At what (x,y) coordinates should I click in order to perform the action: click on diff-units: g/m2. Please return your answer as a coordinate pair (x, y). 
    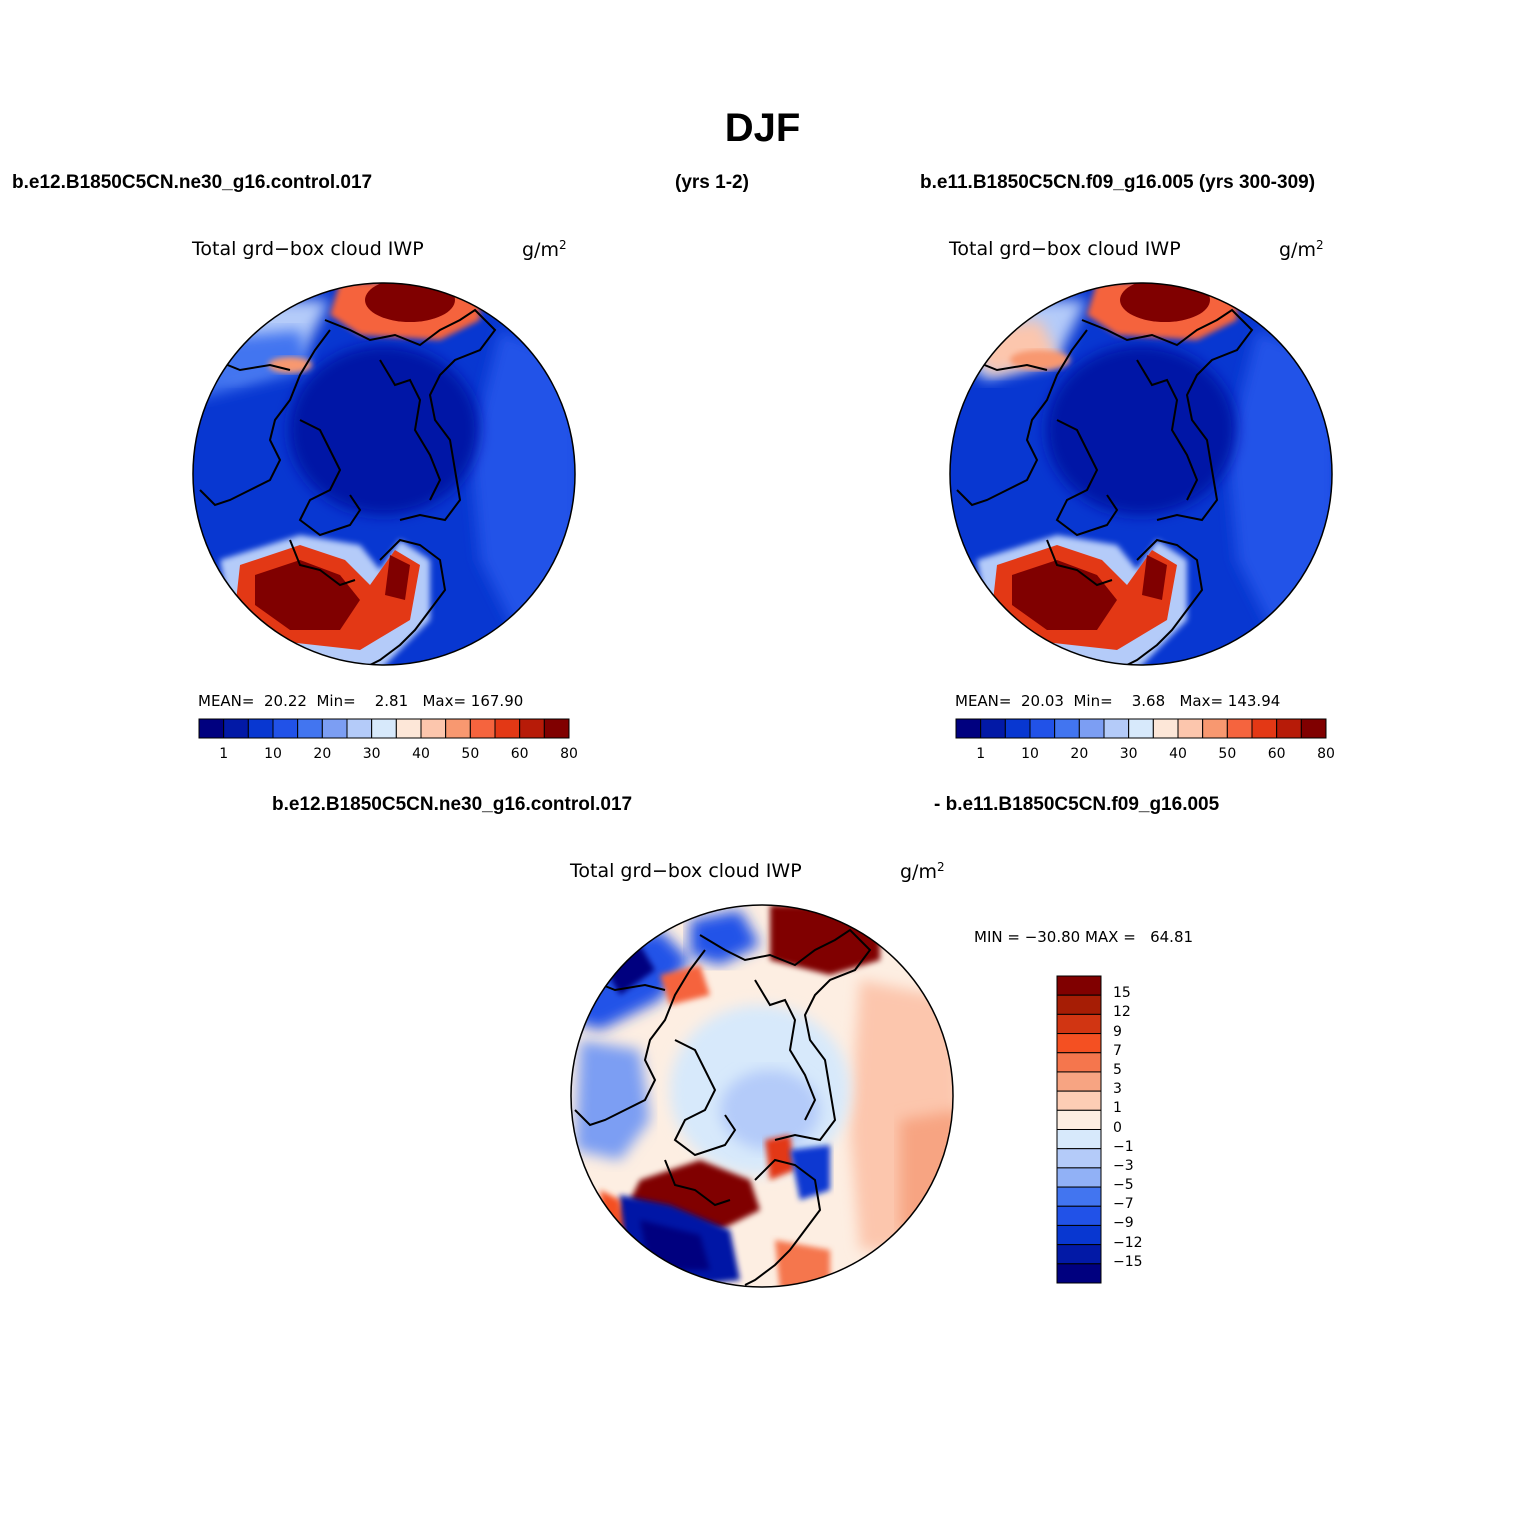
    Looking at the image, I should click on (922, 871).